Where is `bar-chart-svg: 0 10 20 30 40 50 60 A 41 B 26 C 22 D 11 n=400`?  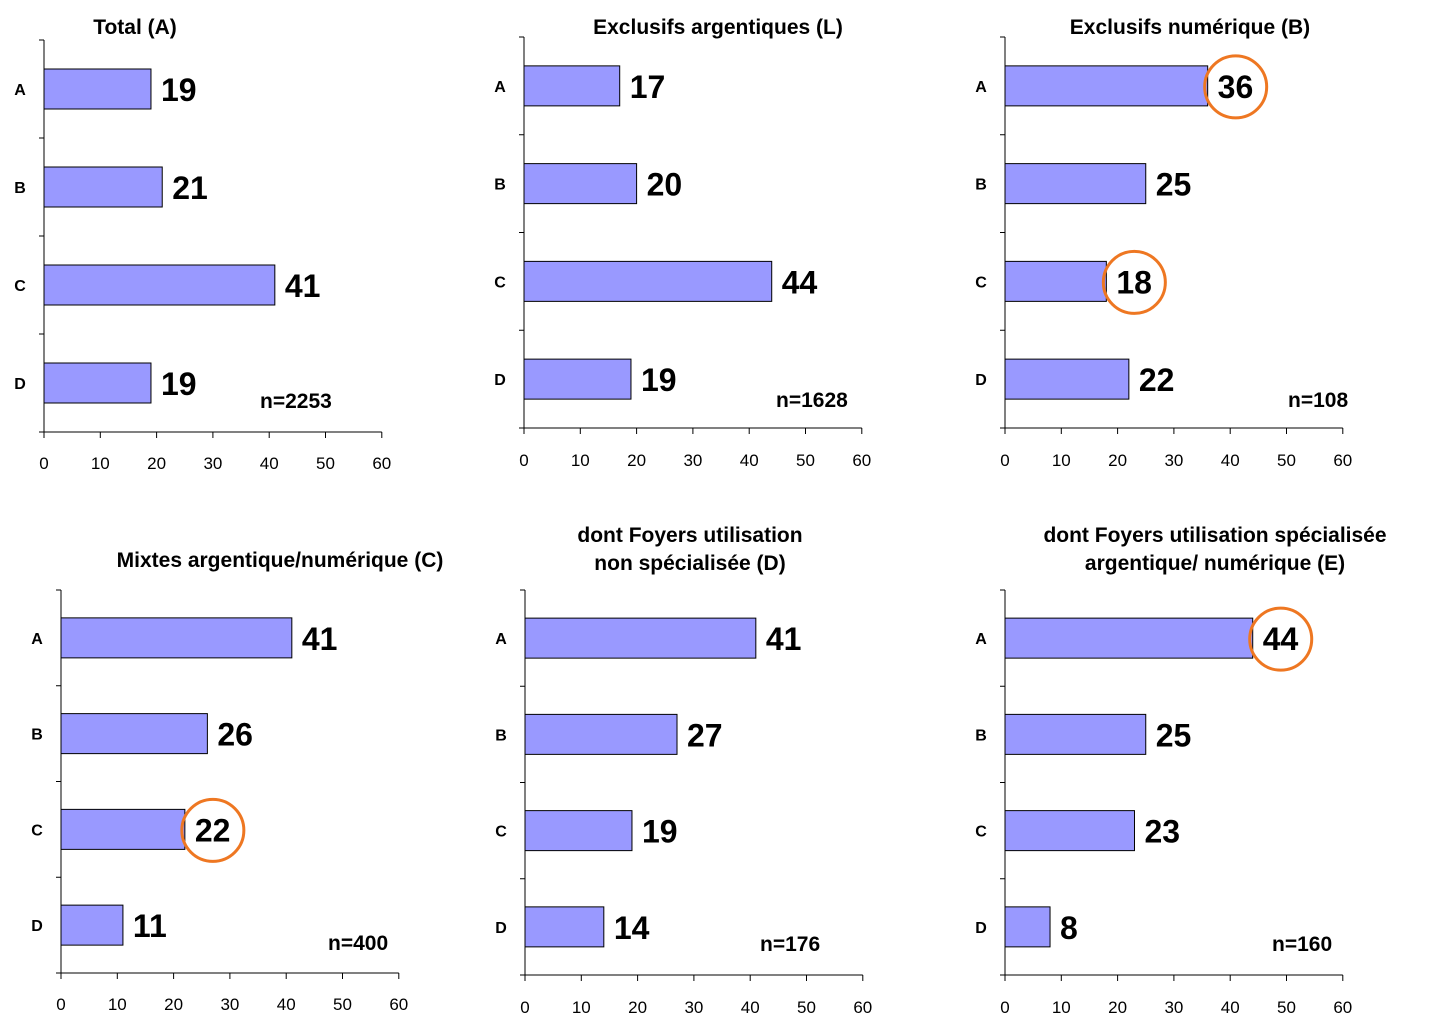 bar-chart-svg: 0 10 20 30 40 50 60 A 41 B 26 C 22 D 11 n=400 is located at coordinates (219, 801).